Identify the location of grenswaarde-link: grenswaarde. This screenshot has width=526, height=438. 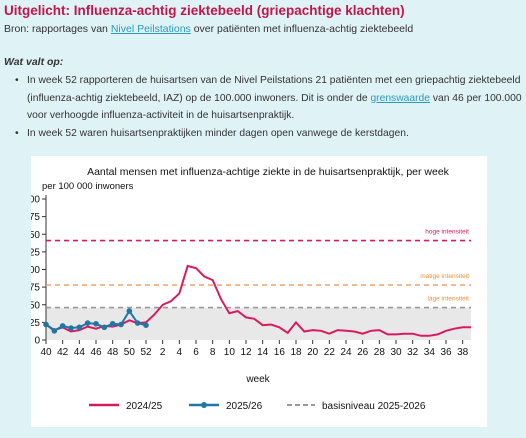
(400, 98).